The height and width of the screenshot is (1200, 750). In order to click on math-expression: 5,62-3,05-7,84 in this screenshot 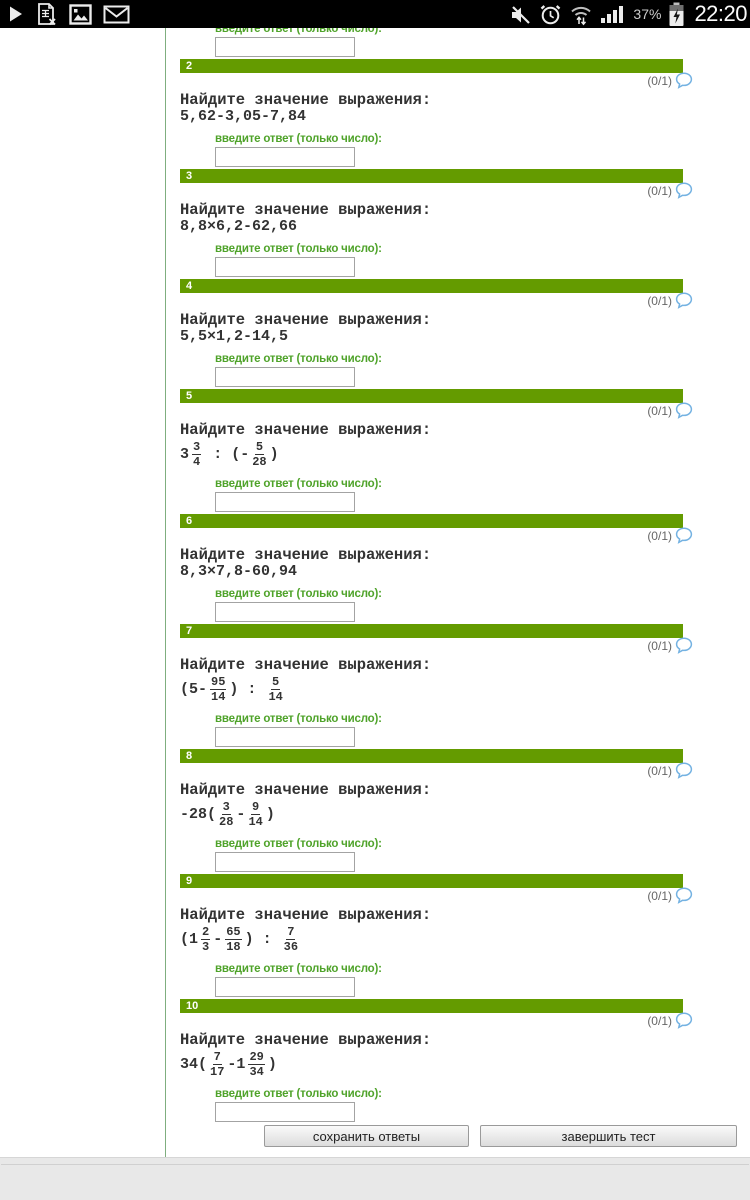, I will do `click(431, 116)`.